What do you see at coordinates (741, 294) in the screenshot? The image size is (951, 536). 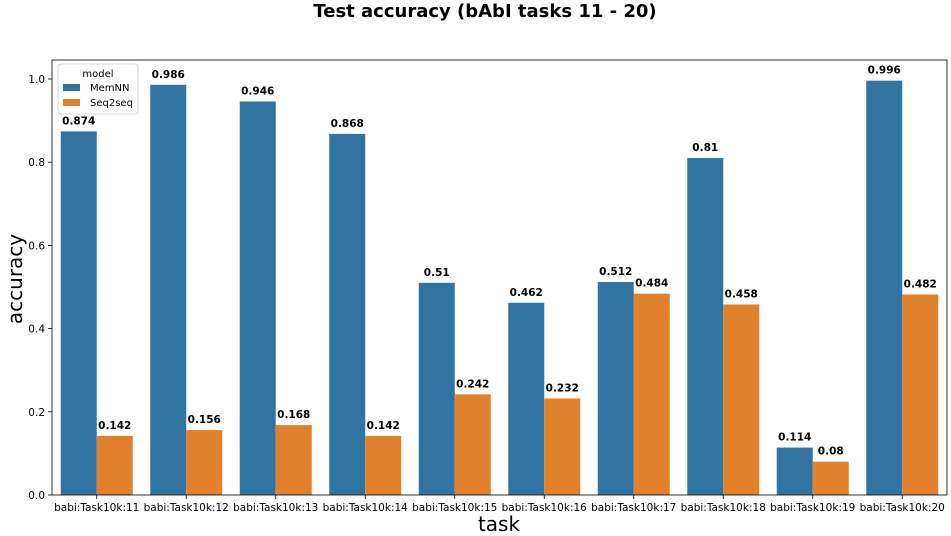 I see `data-label-seq2seq-8: 0.458` at bounding box center [741, 294].